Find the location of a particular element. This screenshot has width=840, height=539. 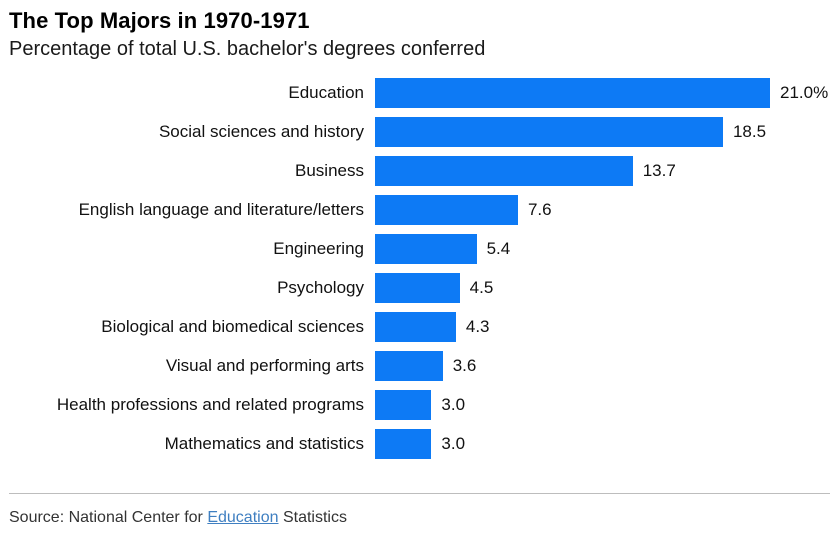

bar-row: Visual and performing arts 3.6 is located at coordinates (419, 366).